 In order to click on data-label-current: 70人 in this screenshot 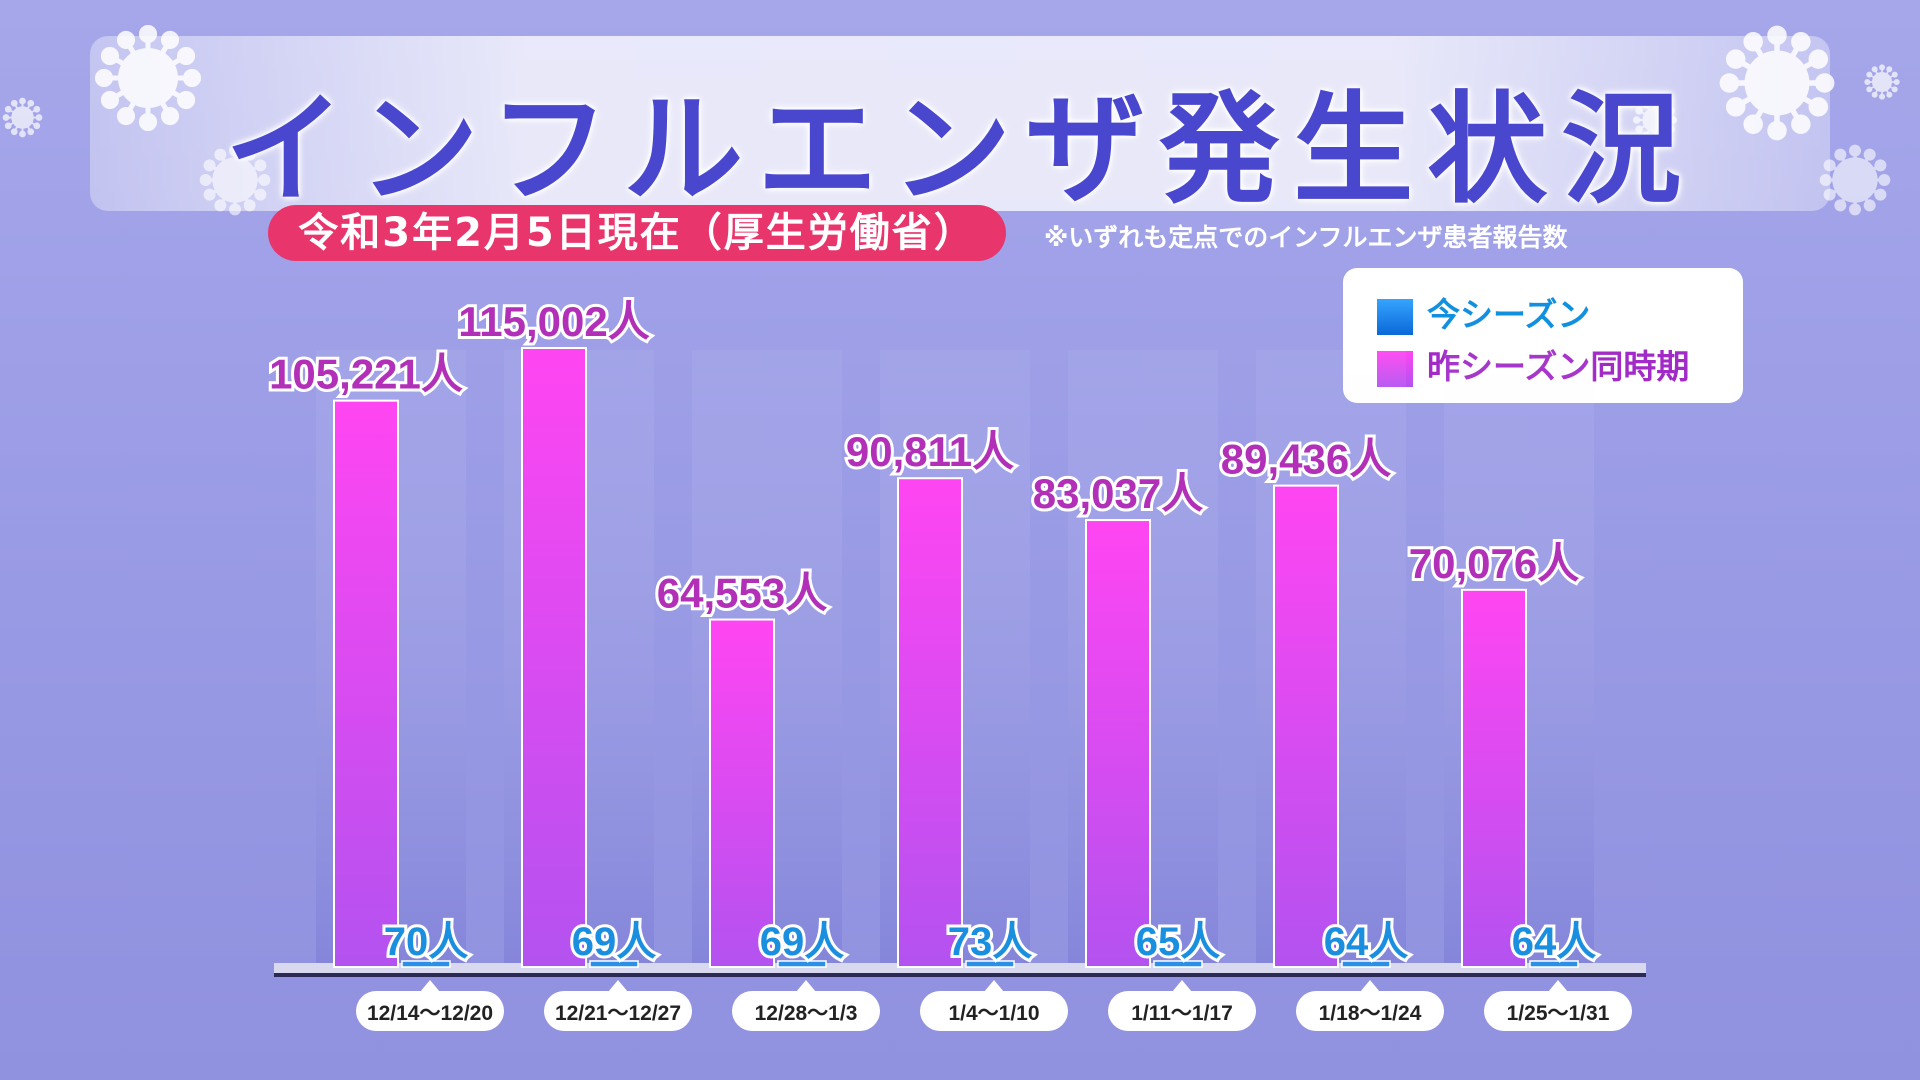, I will do `click(426, 942)`.